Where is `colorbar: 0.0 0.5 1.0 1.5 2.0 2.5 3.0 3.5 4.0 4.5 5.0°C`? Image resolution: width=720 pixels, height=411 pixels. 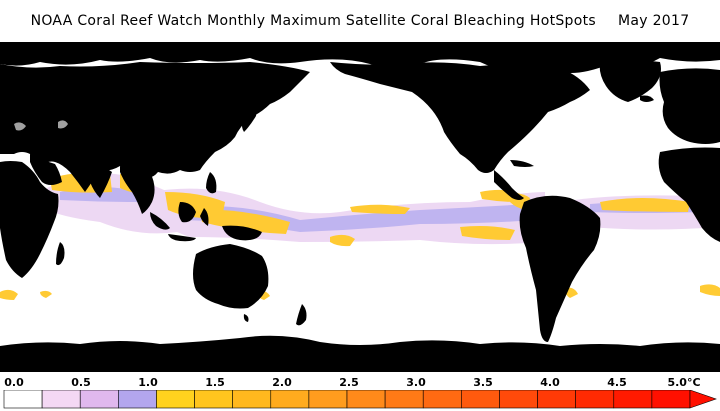 colorbar: 0.0 0.5 1.0 1.5 2.0 2.5 3.0 3.5 4.0 4.5 5.0°C is located at coordinates (360, 391).